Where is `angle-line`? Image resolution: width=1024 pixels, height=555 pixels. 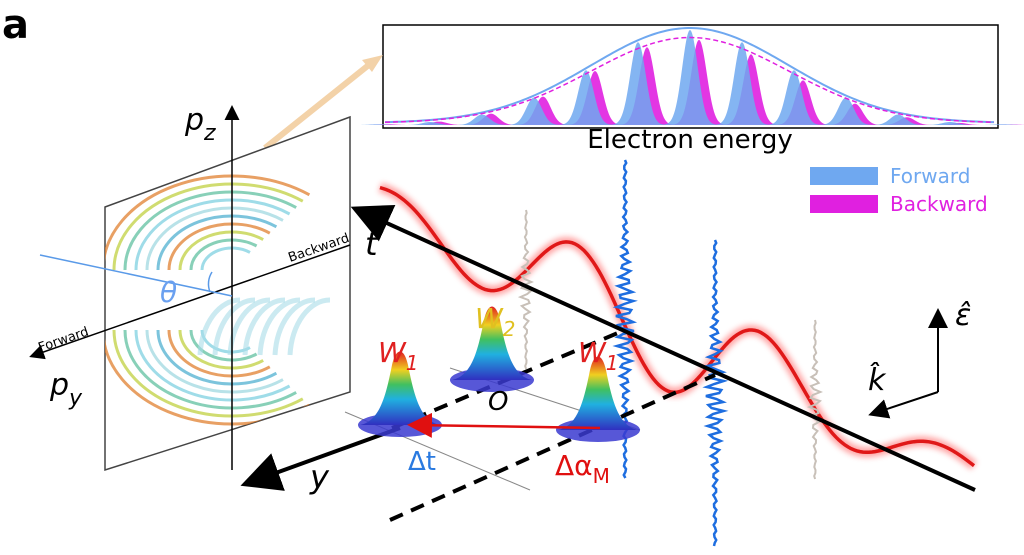
angle-line is located at coordinates (136, 275).